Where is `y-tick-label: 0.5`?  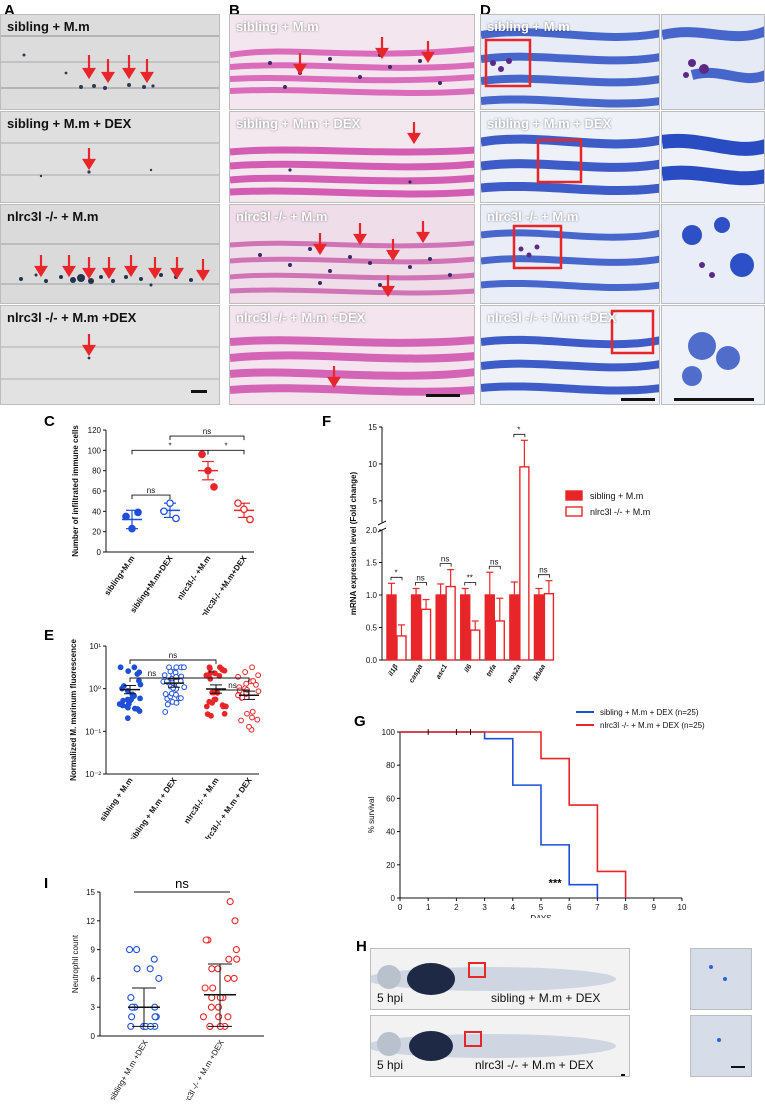
y-tick-label: 0.5 is located at coordinates (372, 628).